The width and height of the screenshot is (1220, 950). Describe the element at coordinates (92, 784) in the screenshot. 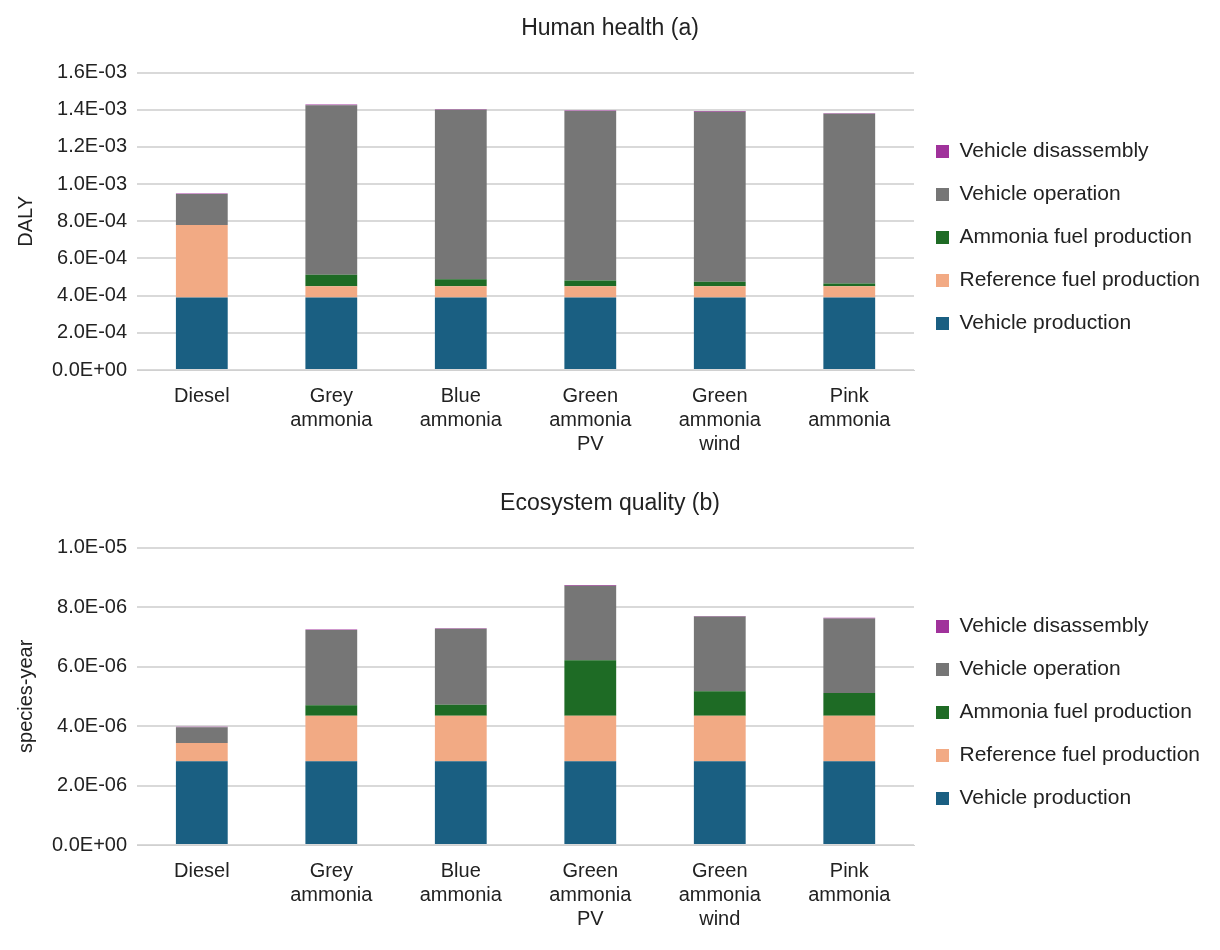

I see `y-tick-label: 2.0E-06` at that location.